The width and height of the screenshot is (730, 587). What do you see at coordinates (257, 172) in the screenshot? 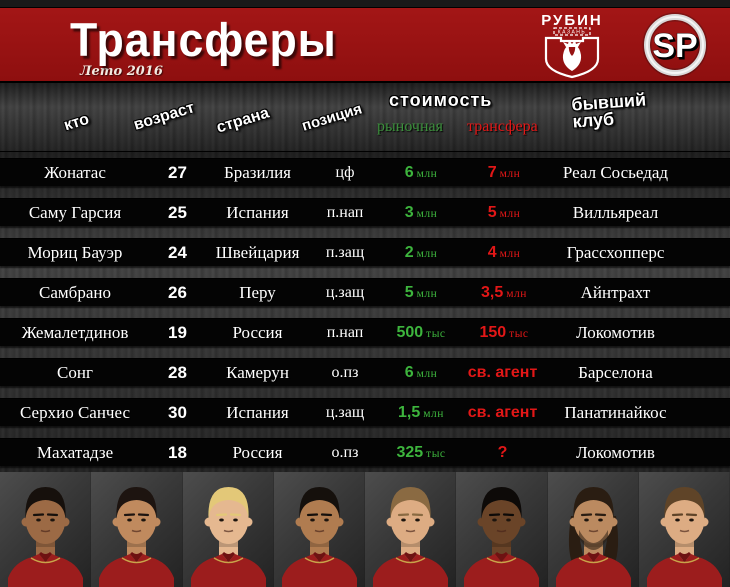
I see `cell-country: Бразилия` at bounding box center [257, 172].